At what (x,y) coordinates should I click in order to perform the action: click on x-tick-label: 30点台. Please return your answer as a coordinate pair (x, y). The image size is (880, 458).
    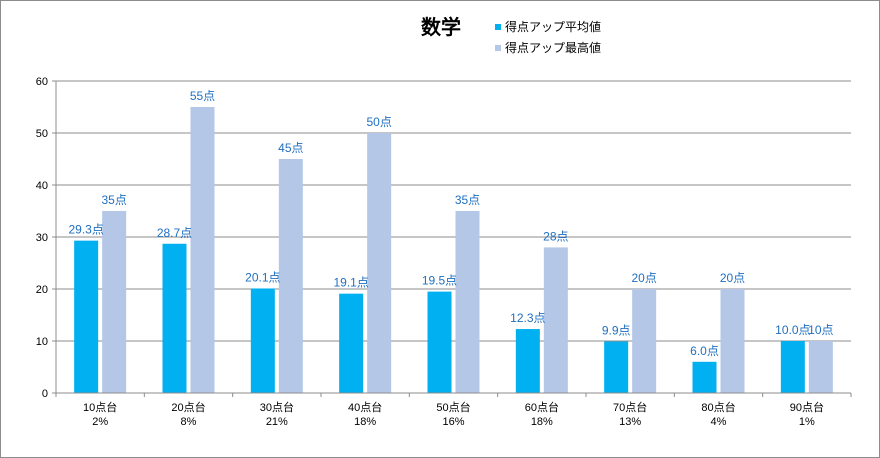
    Looking at the image, I should click on (277, 407).